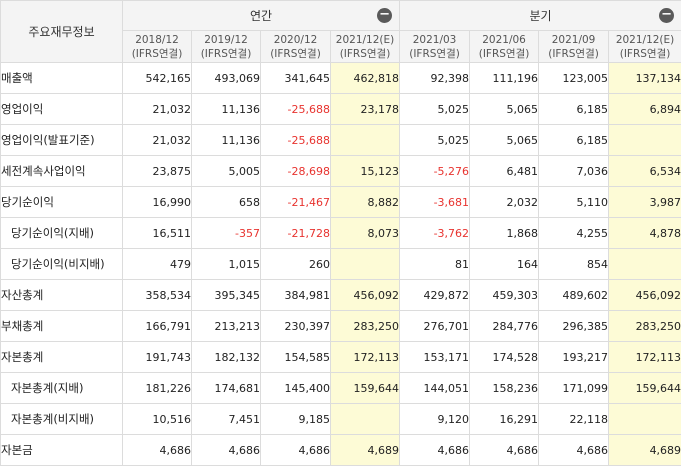  What do you see at coordinates (61, 31) in the screenshot?
I see `corner-header: 주요재무정보` at bounding box center [61, 31].